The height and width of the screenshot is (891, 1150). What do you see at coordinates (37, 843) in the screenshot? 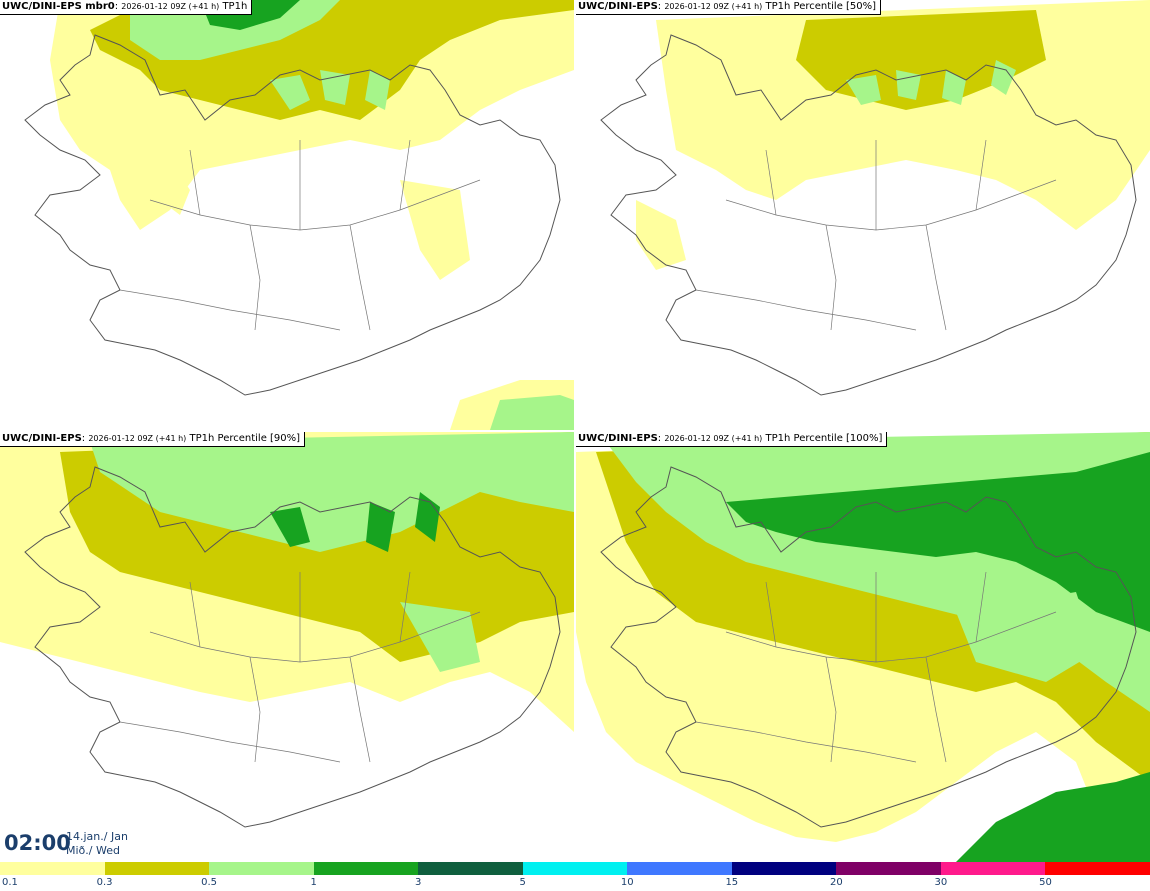
I see `valid-time: 02:00` at bounding box center [37, 843].